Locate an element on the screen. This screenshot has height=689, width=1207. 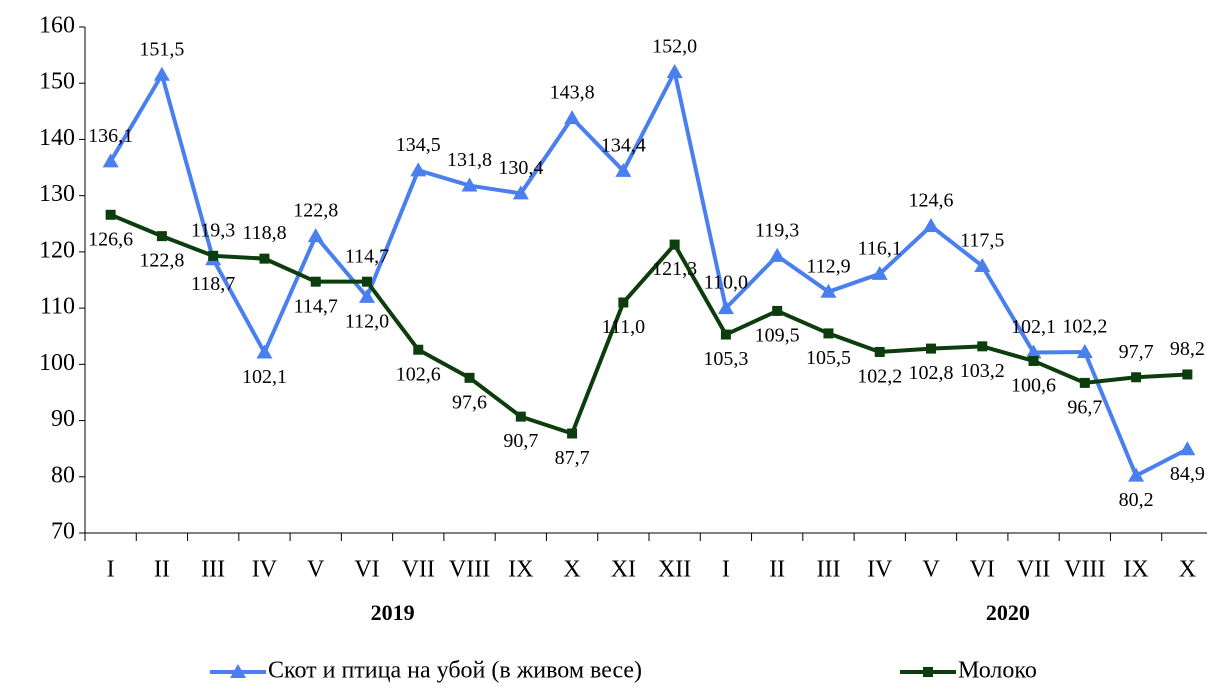
data-label: 124,6 is located at coordinates (931, 201).